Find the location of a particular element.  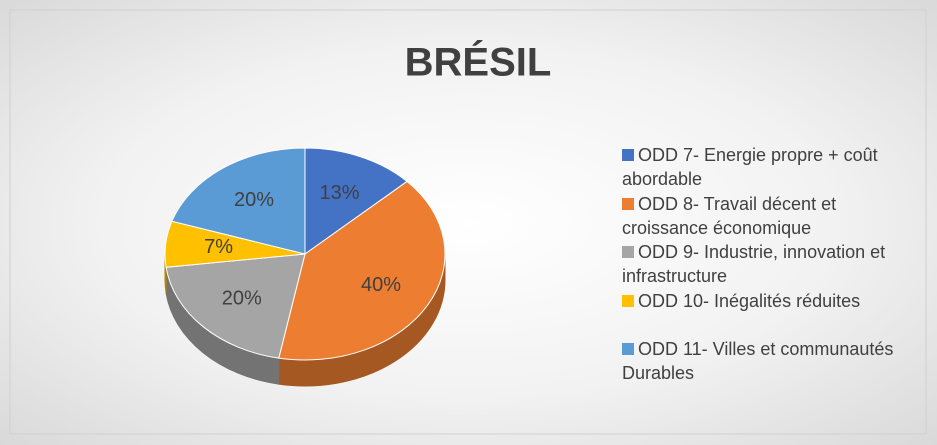

legend-entry: ODD 10- Inégalités réduites is located at coordinates (774, 301).